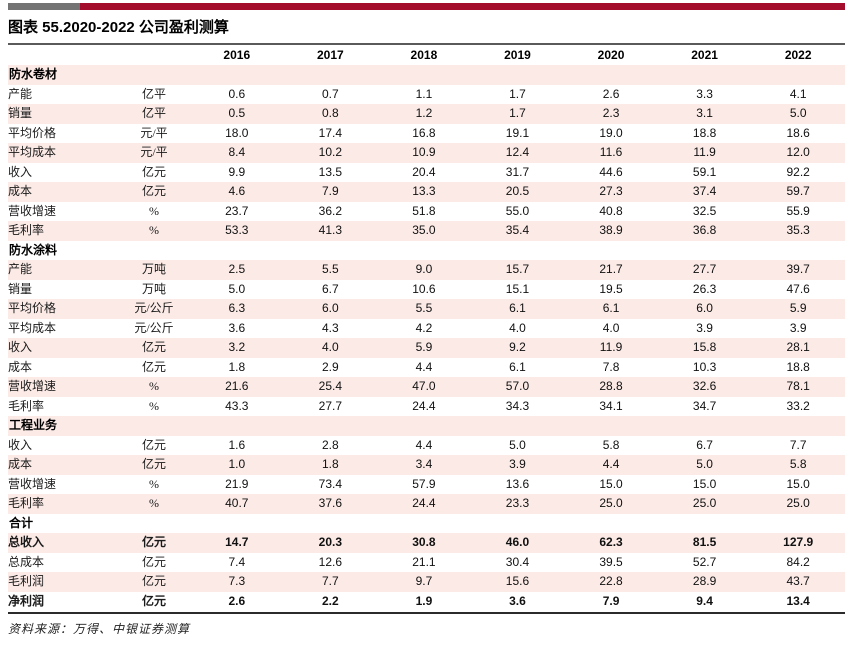  I want to click on cell-value: 43.3, so click(237, 405).